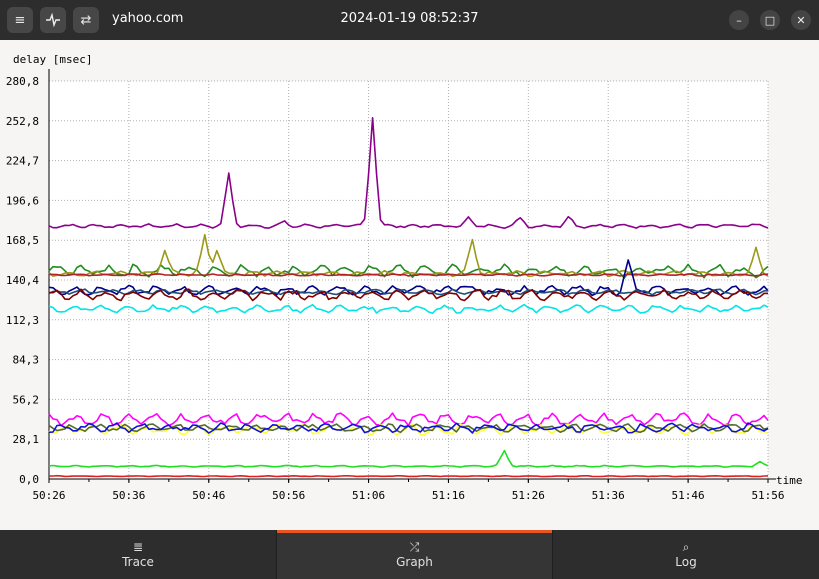 This screenshot has width=819, height=579. Describe the element at coordinates (53, 20) in the screenshot. I see `pulse-icon` at that location.